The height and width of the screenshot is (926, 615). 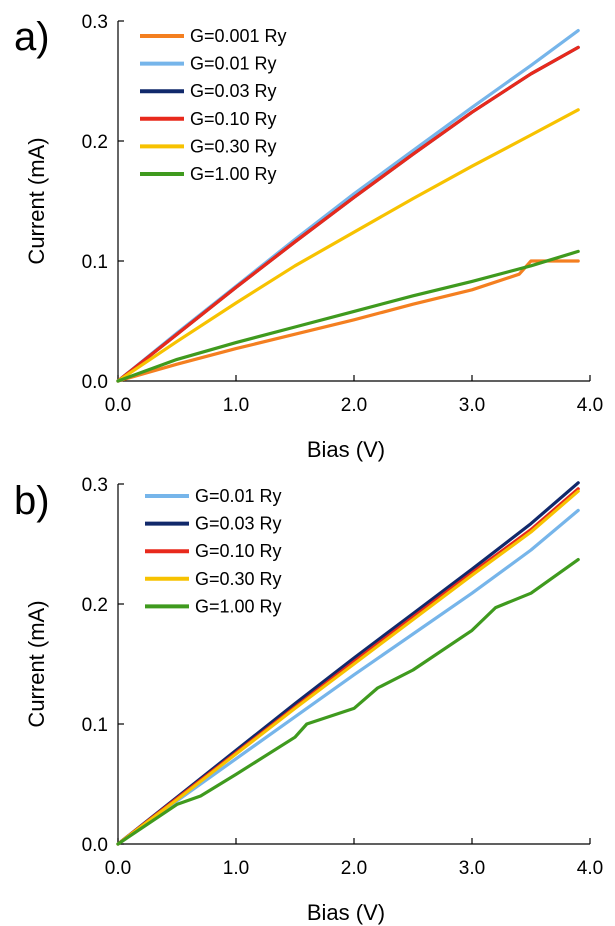 What do you see at coordinates (472, 405) in the screenshot?
I see `chart-a-x-tick-label: 3.0` at bounding box center [472, 405].